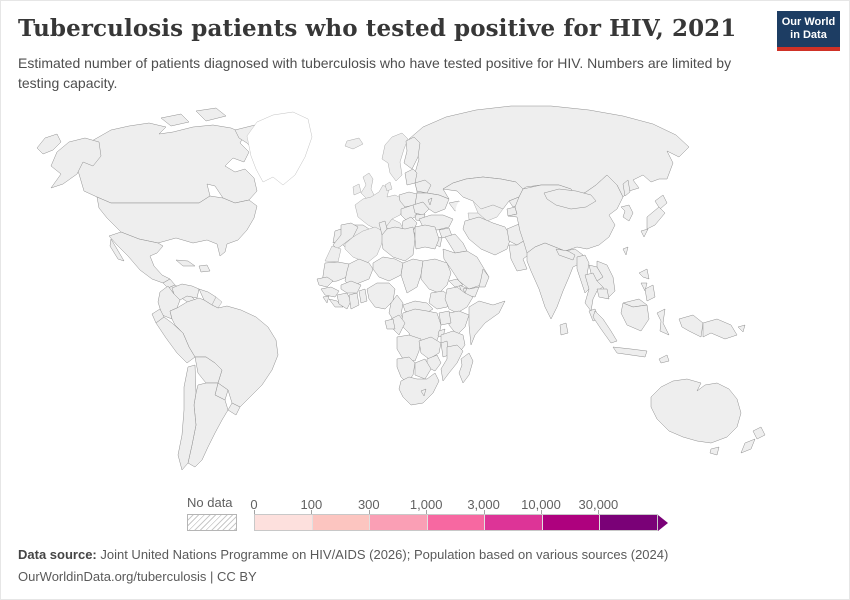  What do you see at coordinates (419, 389) in the screenshot?
I see `country-south-africa` at bounding box center [419, 389].